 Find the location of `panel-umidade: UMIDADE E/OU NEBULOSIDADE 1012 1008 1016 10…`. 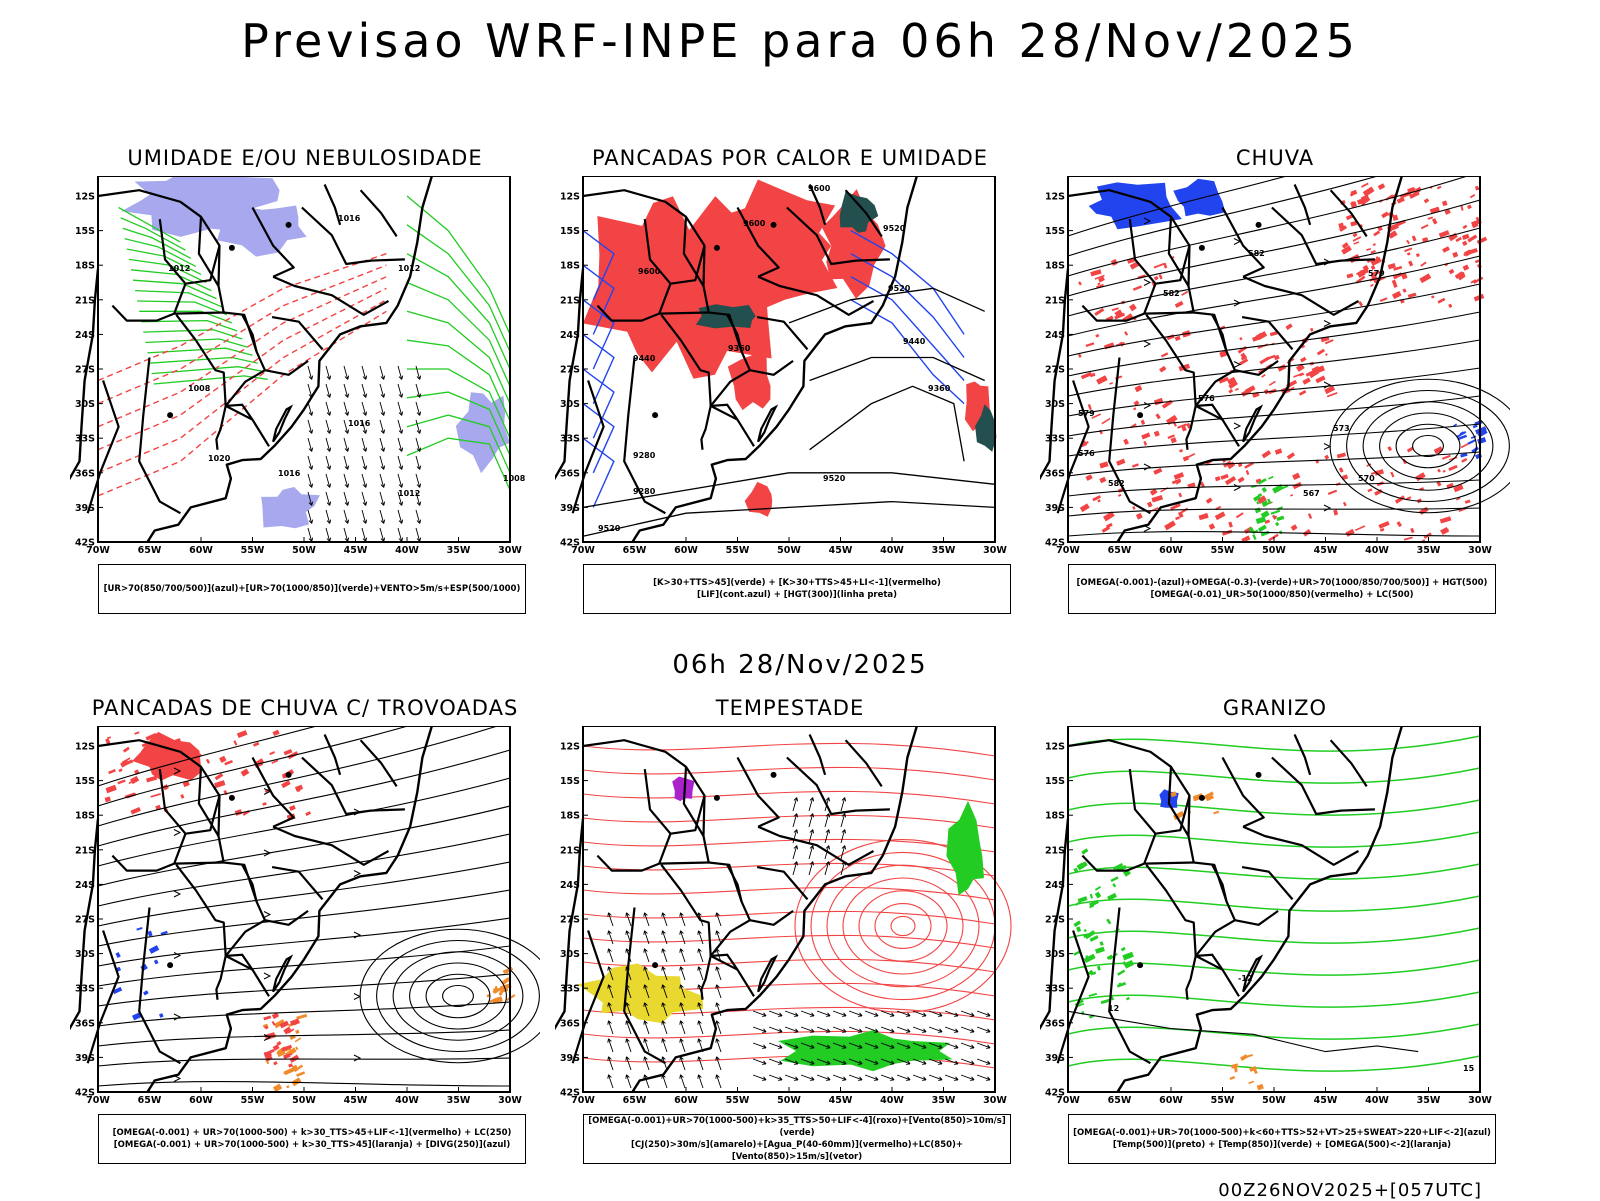

panel-umidade: UMIDADE E/OU NEBULOSIDADE 1012 1008 1016 10… is located at coordinates (305, 391).